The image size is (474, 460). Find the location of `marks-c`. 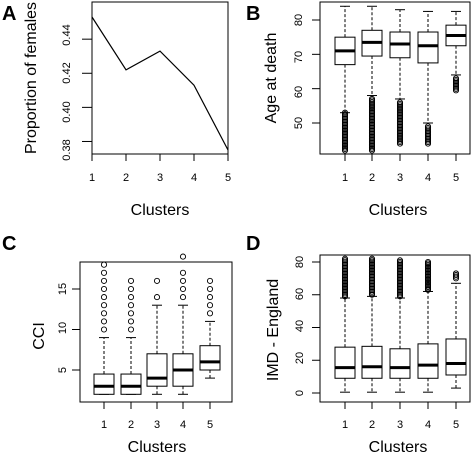

marks-c is located at coordinates (146, 331).